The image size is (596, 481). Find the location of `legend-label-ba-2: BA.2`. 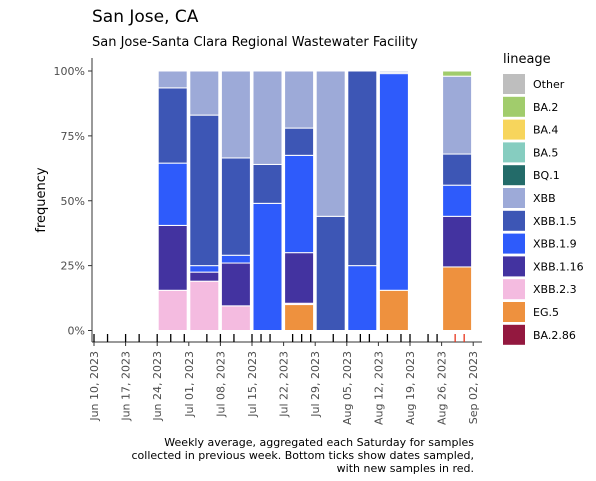

legend-label-ba-2: BA.2 is located at coordinates (545, 107).